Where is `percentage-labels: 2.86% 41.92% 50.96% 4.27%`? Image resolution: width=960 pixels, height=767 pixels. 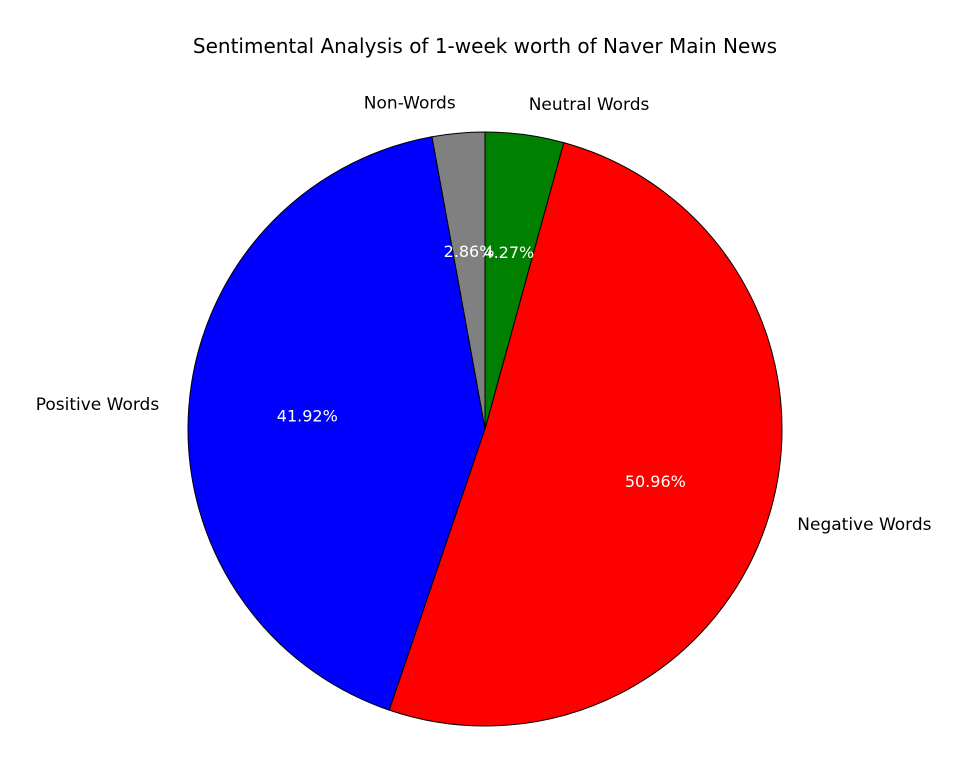 percentage-labels: 2.86% 41.92% 50.96% 4.27% is located at coordinates (481, 366).